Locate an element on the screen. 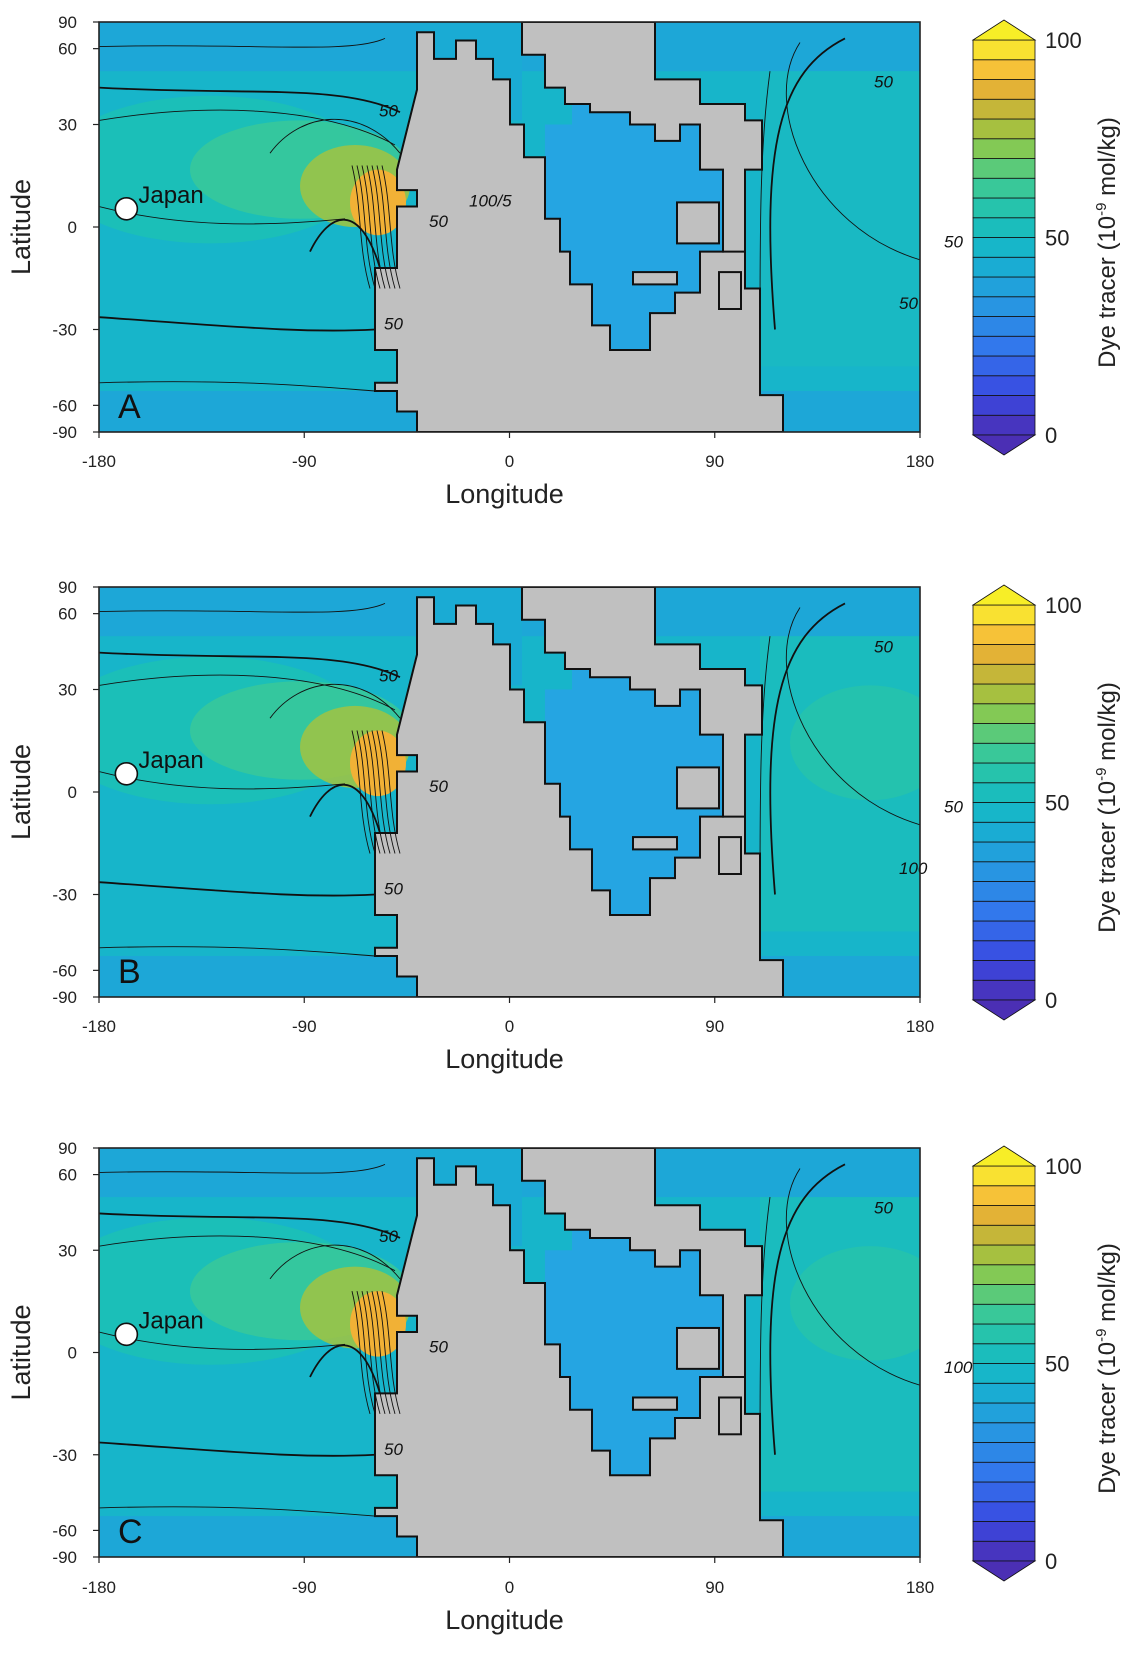 The height and width of the screenshot is (1667, 1143). y-tick-label: -60 is located at coordinates (64, 405).